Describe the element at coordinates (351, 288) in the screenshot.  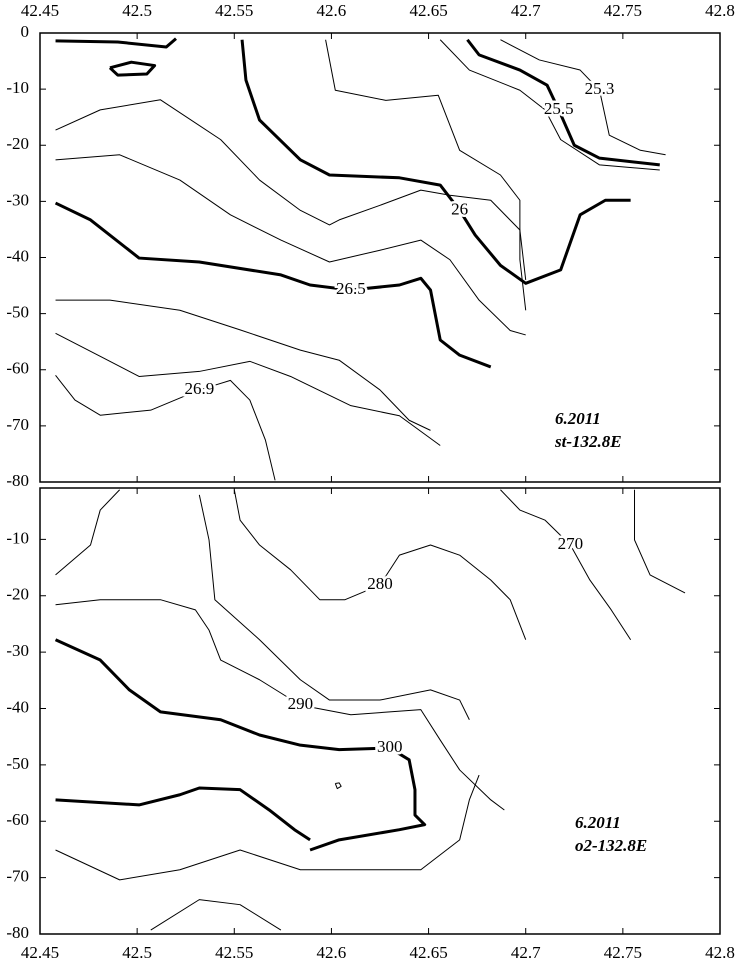
I see `contour-label: 26.5` at that location.